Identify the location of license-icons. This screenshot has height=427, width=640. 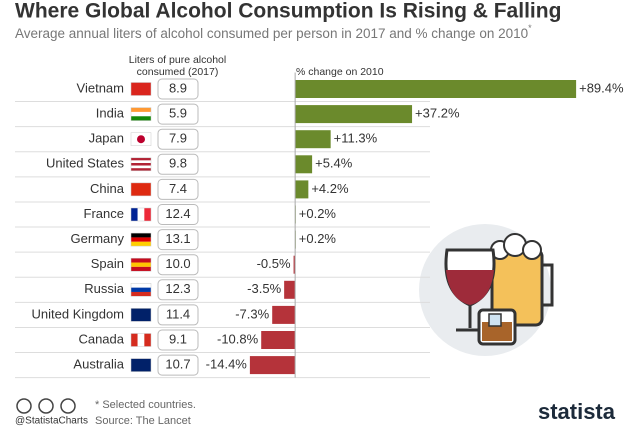
(46, 406).